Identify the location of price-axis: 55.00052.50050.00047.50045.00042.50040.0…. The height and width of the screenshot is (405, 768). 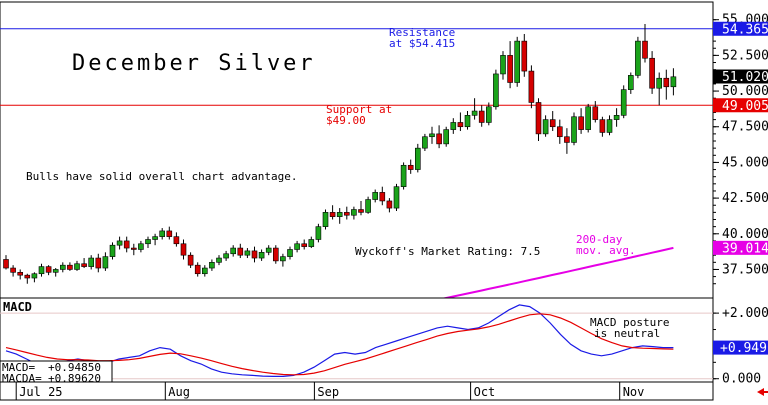
(740, 149).